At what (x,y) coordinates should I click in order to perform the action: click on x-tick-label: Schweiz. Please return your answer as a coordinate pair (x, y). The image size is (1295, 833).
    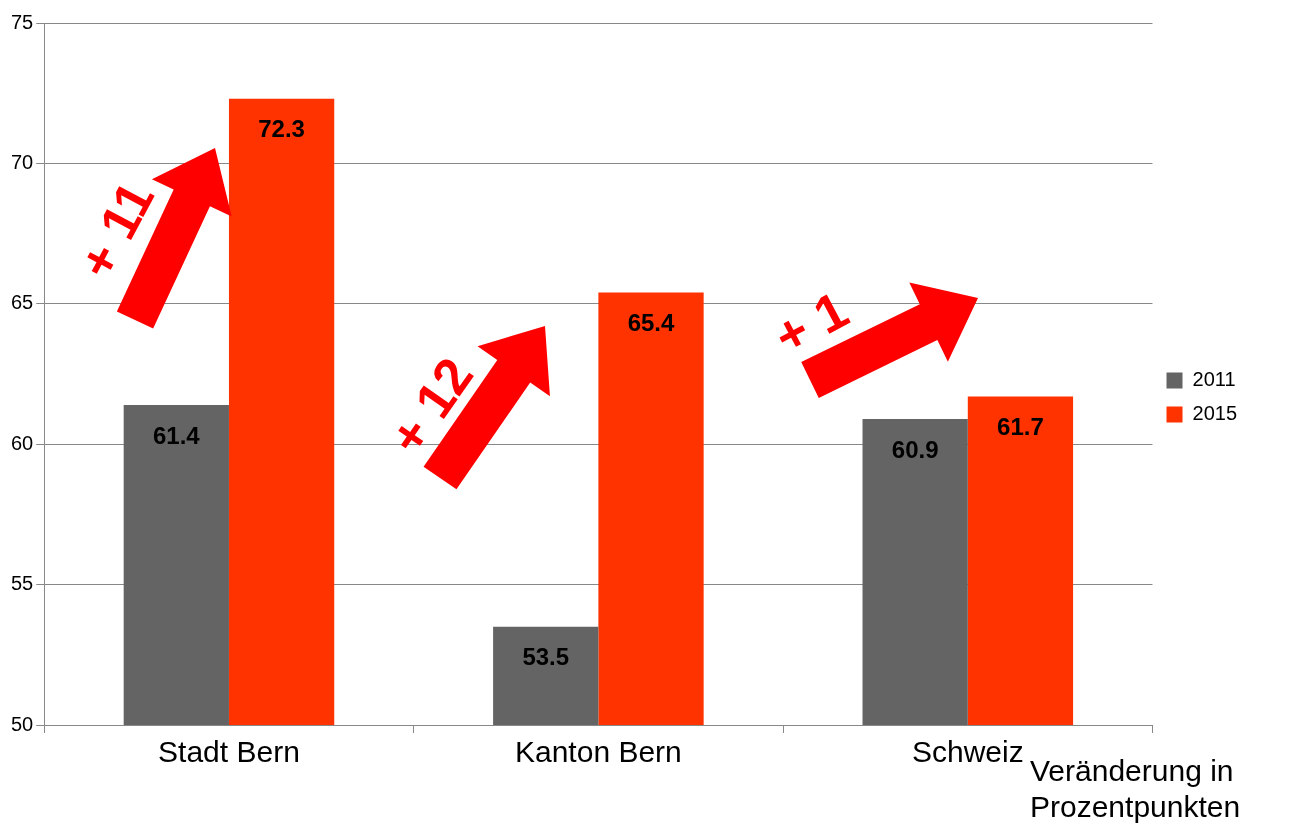
    Looking at the image, I should click on (967, 752).